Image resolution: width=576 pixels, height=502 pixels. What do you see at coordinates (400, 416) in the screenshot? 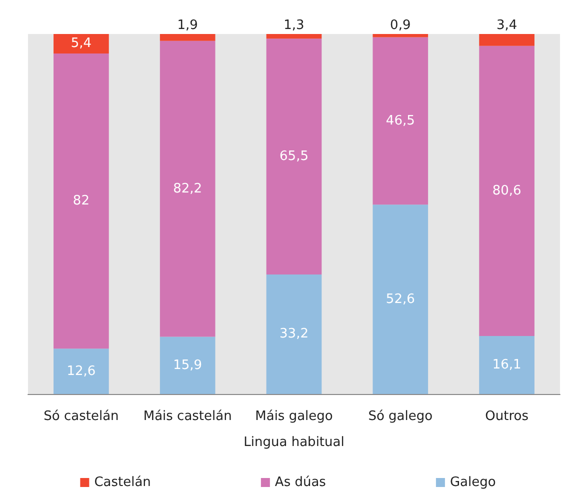
I see `x-tick-label: Só galego` at bounding box center [400, 416].